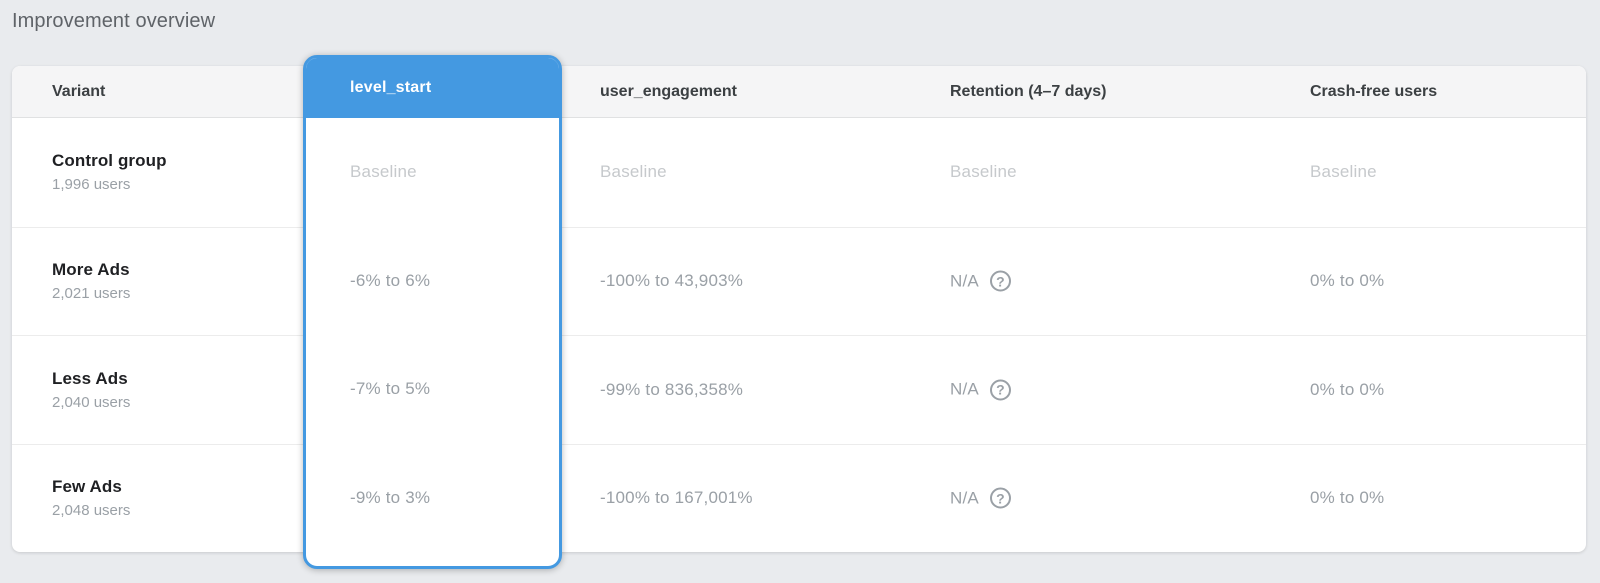 Image resolution: width=1600 pixels, height=583 pixels. Describe the element at coordinates (1374, 91) in the screenshot. I see `column-header-crash-free: Crash-free users` at that location.